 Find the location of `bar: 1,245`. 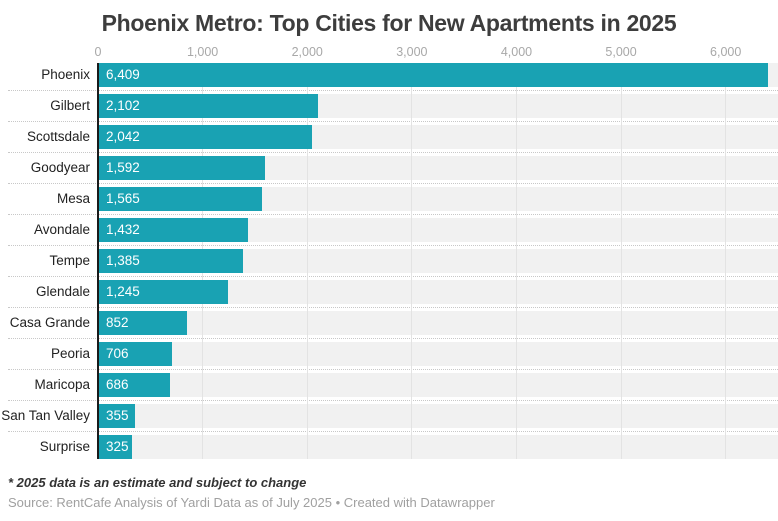

bar: 1,245 is located at coordinates (163, 292).